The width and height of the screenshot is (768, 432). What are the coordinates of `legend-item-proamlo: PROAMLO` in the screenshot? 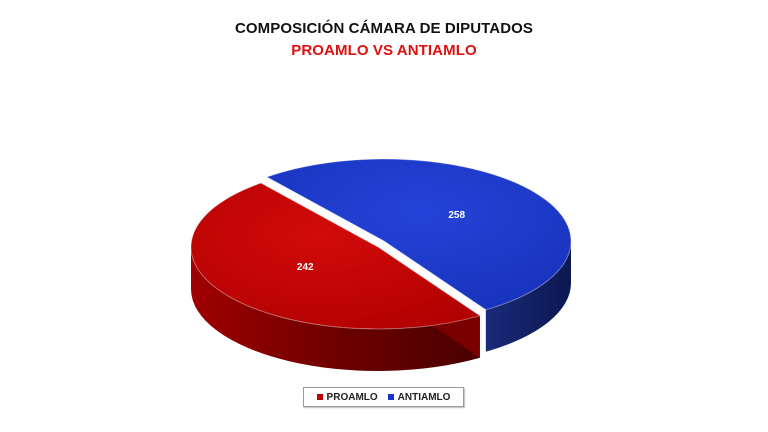 It's located at (347, 397).